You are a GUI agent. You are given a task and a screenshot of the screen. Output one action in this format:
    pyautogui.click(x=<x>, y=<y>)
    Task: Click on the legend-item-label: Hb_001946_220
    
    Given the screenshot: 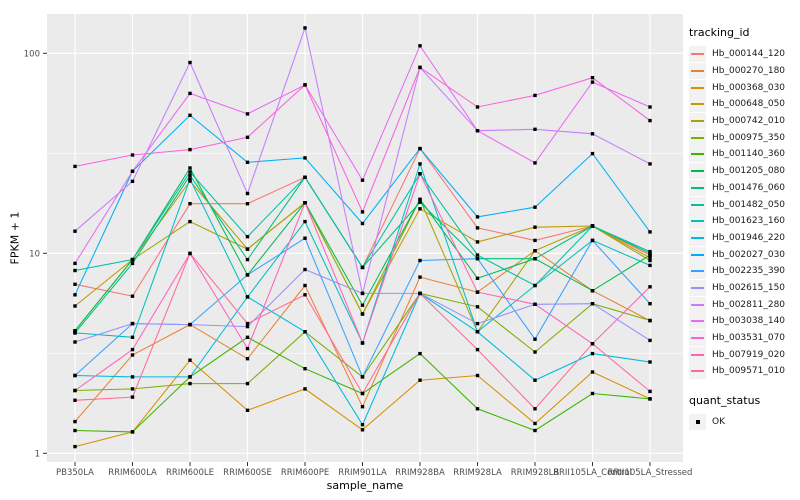 What is the action you would take?
    pyautogui.click(x=749, y=237)
    